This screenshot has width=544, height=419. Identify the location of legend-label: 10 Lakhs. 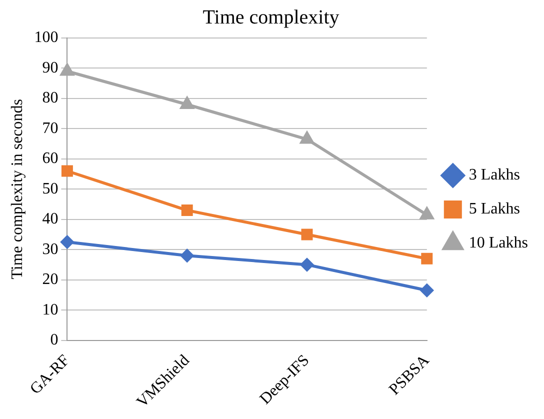
(498, 243).